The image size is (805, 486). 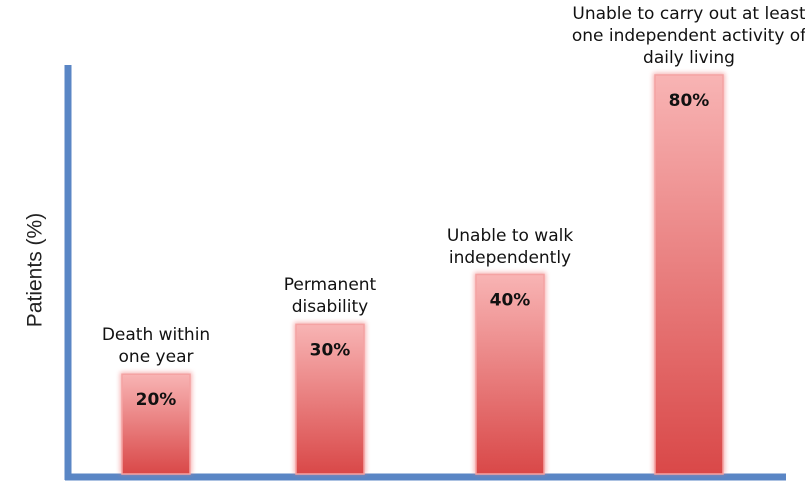 I want to click on value-label: 80%, so click(x=689, y=101).